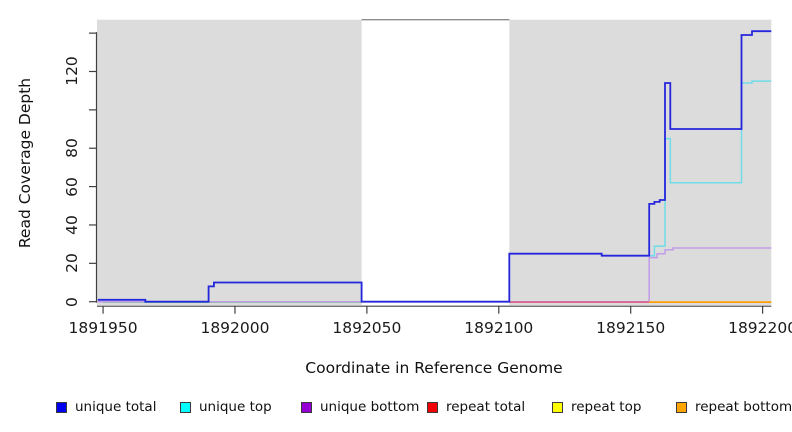 The image size is (792, 432). I want to click on legend-item-unique-total: unique total, so click(106, 407).